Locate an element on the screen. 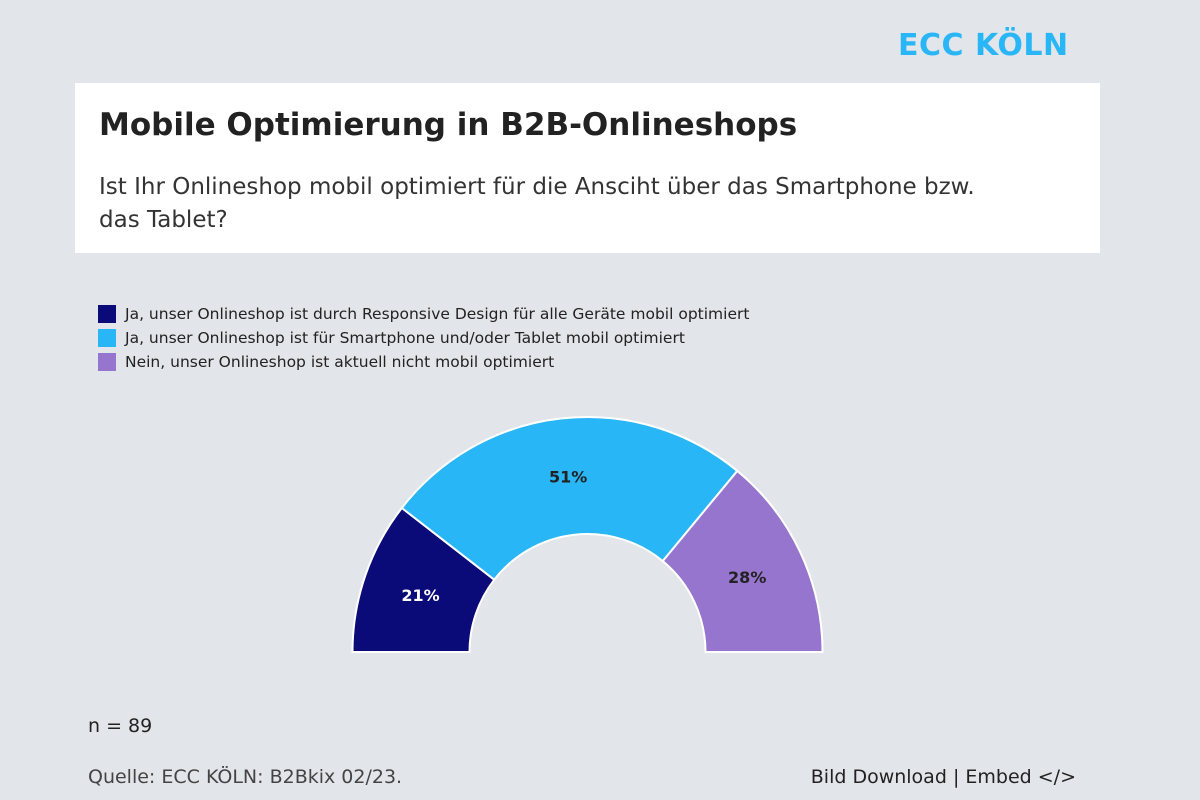 The width and height of the screenshot is (1200, 800). data-label-0: 21% is located at coordinates (420, 595).